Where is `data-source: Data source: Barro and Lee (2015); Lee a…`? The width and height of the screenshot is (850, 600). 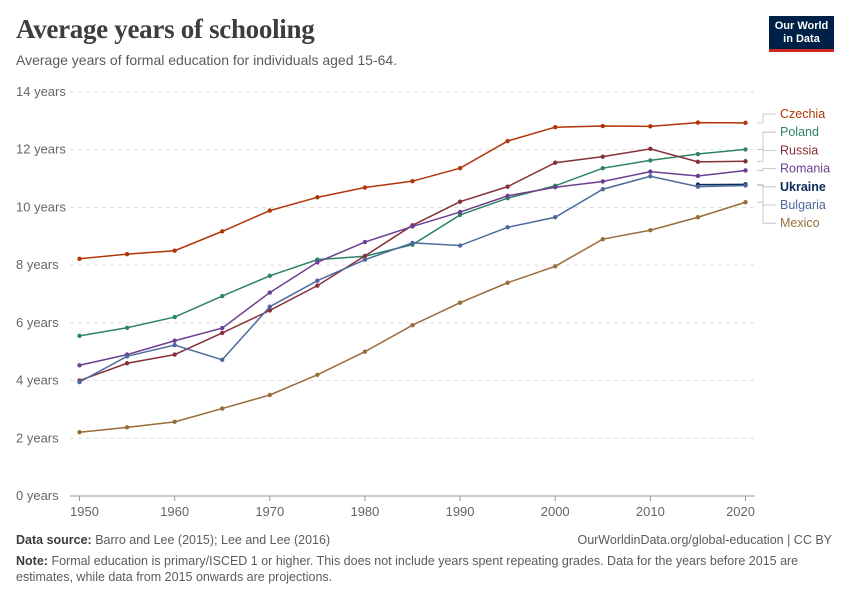 data-source: Data source: Barro and Lee (2015); Lee a… is located at coordinates (173, 540).